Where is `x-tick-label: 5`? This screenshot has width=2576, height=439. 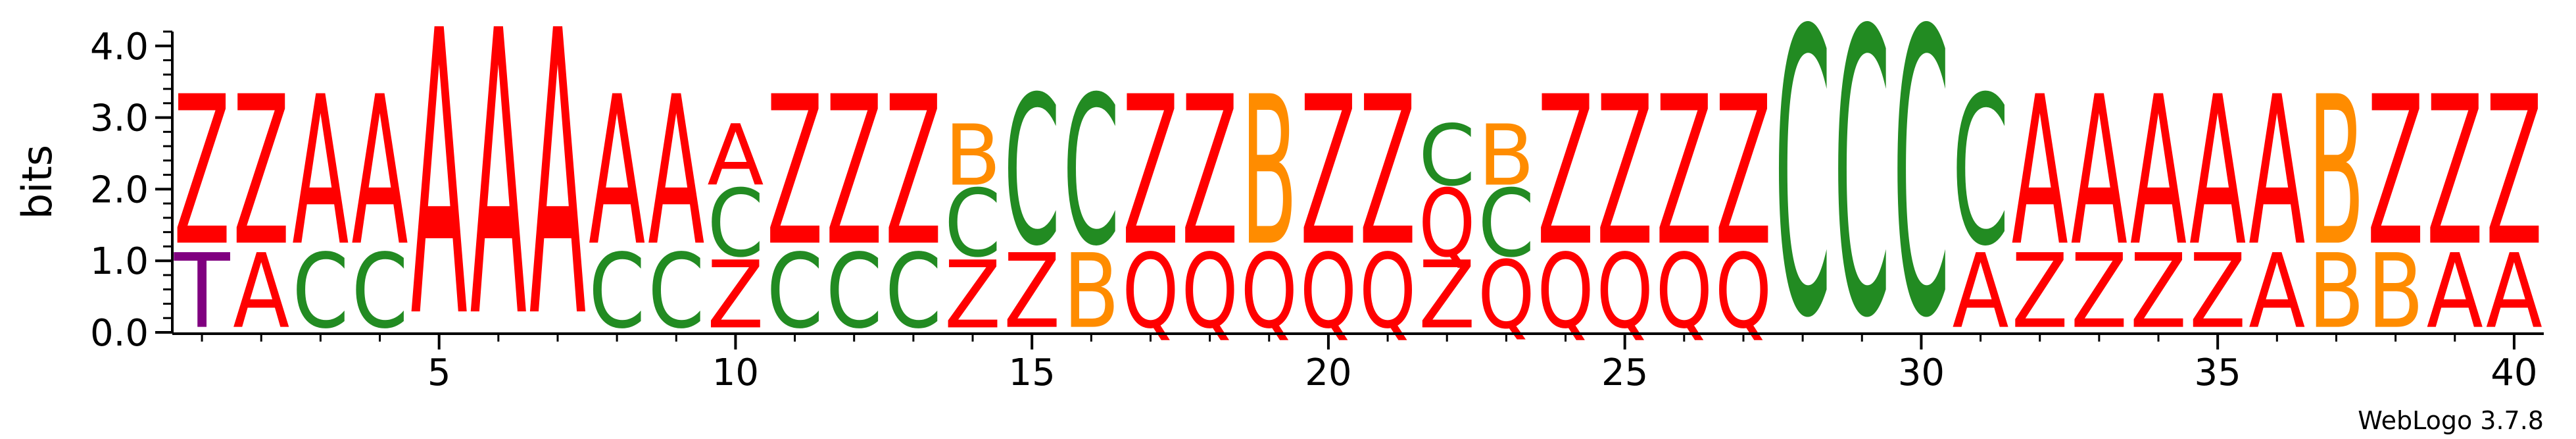
x-tick-label: 5 is located at coordinates (439, 372).